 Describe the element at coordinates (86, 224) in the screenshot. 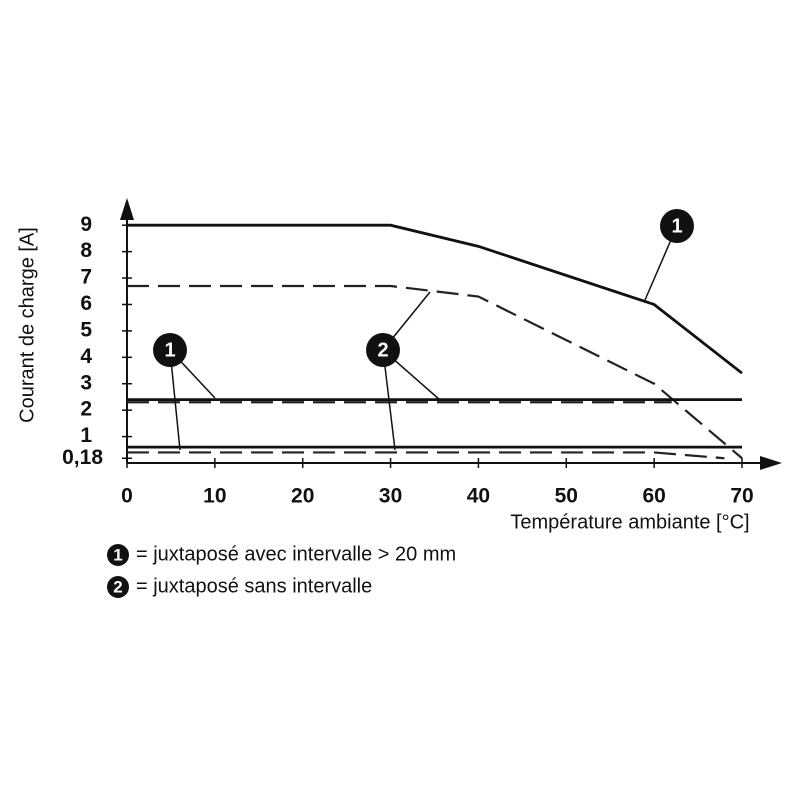

I see `y-tick-label: 9` at that location.